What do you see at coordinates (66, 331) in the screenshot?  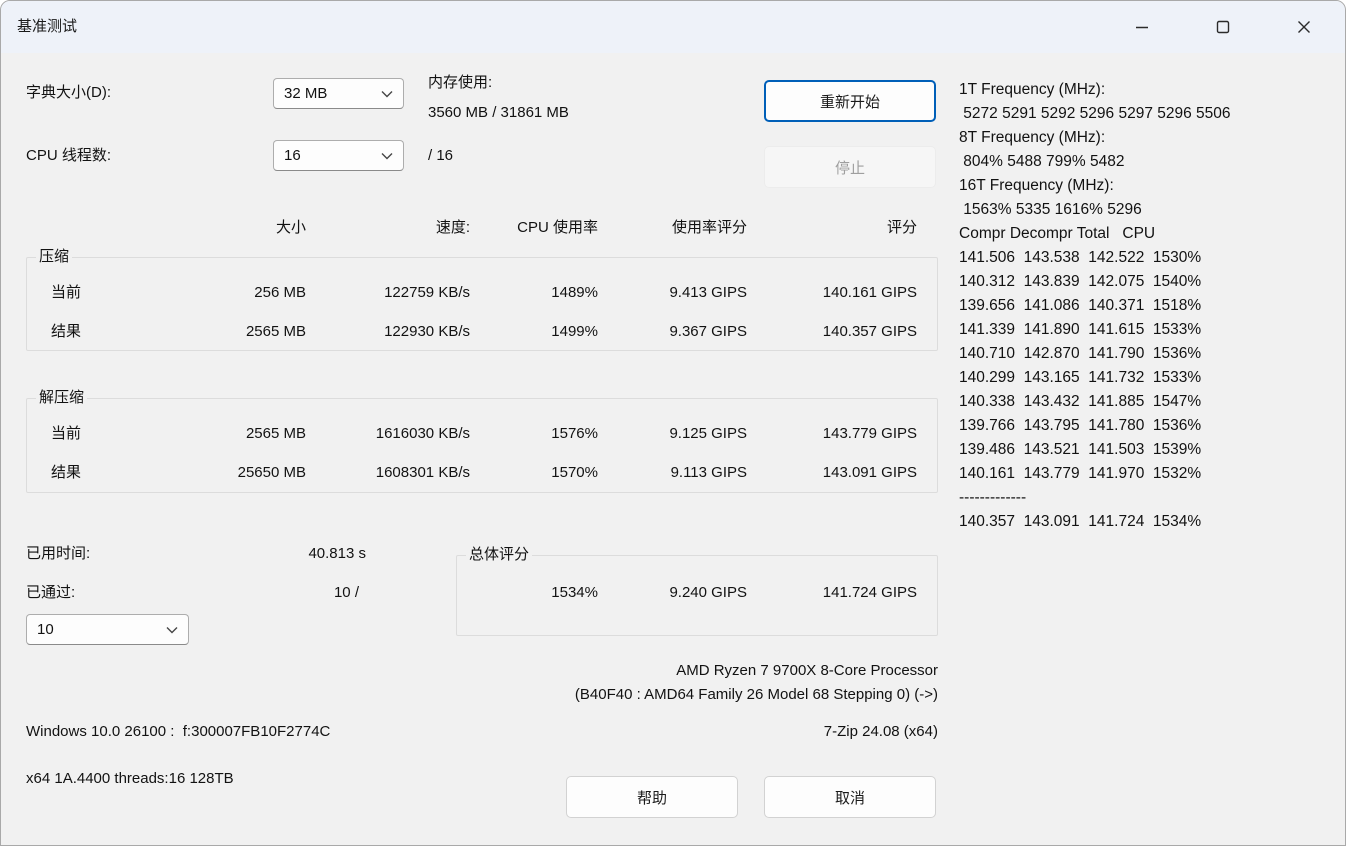 I see `compression-result-label: 结果` at bounding box center [66, 331].